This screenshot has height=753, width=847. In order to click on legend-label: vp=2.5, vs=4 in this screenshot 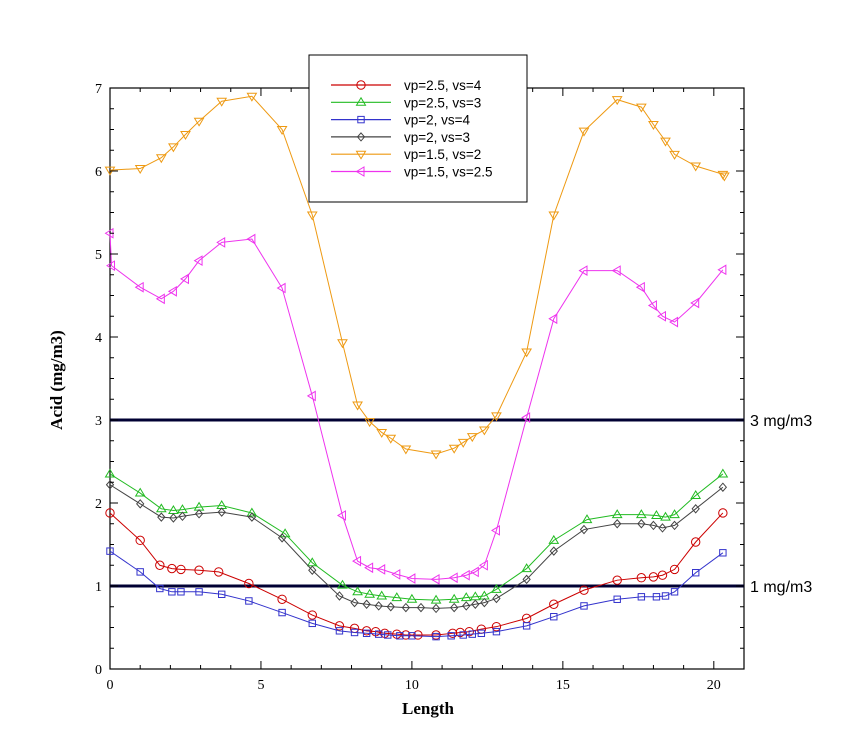, I will do `click(443, 85)`.